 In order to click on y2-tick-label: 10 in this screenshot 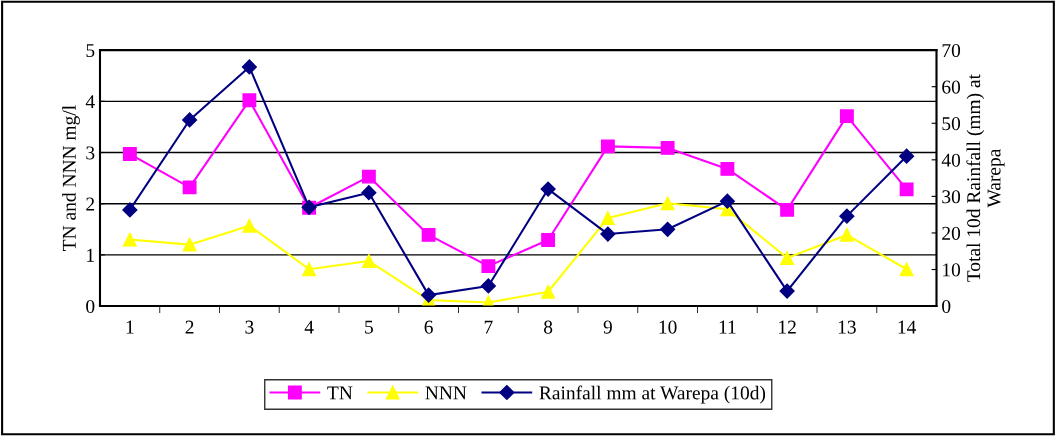, I will do `click(952, 270)`.